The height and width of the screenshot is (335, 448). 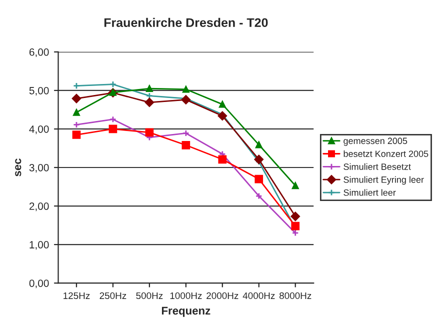 What do you see at coordinates (39, 168) in the screenshot?
I see `y-tick-label: 3,00` at bounding box center [39, 168].